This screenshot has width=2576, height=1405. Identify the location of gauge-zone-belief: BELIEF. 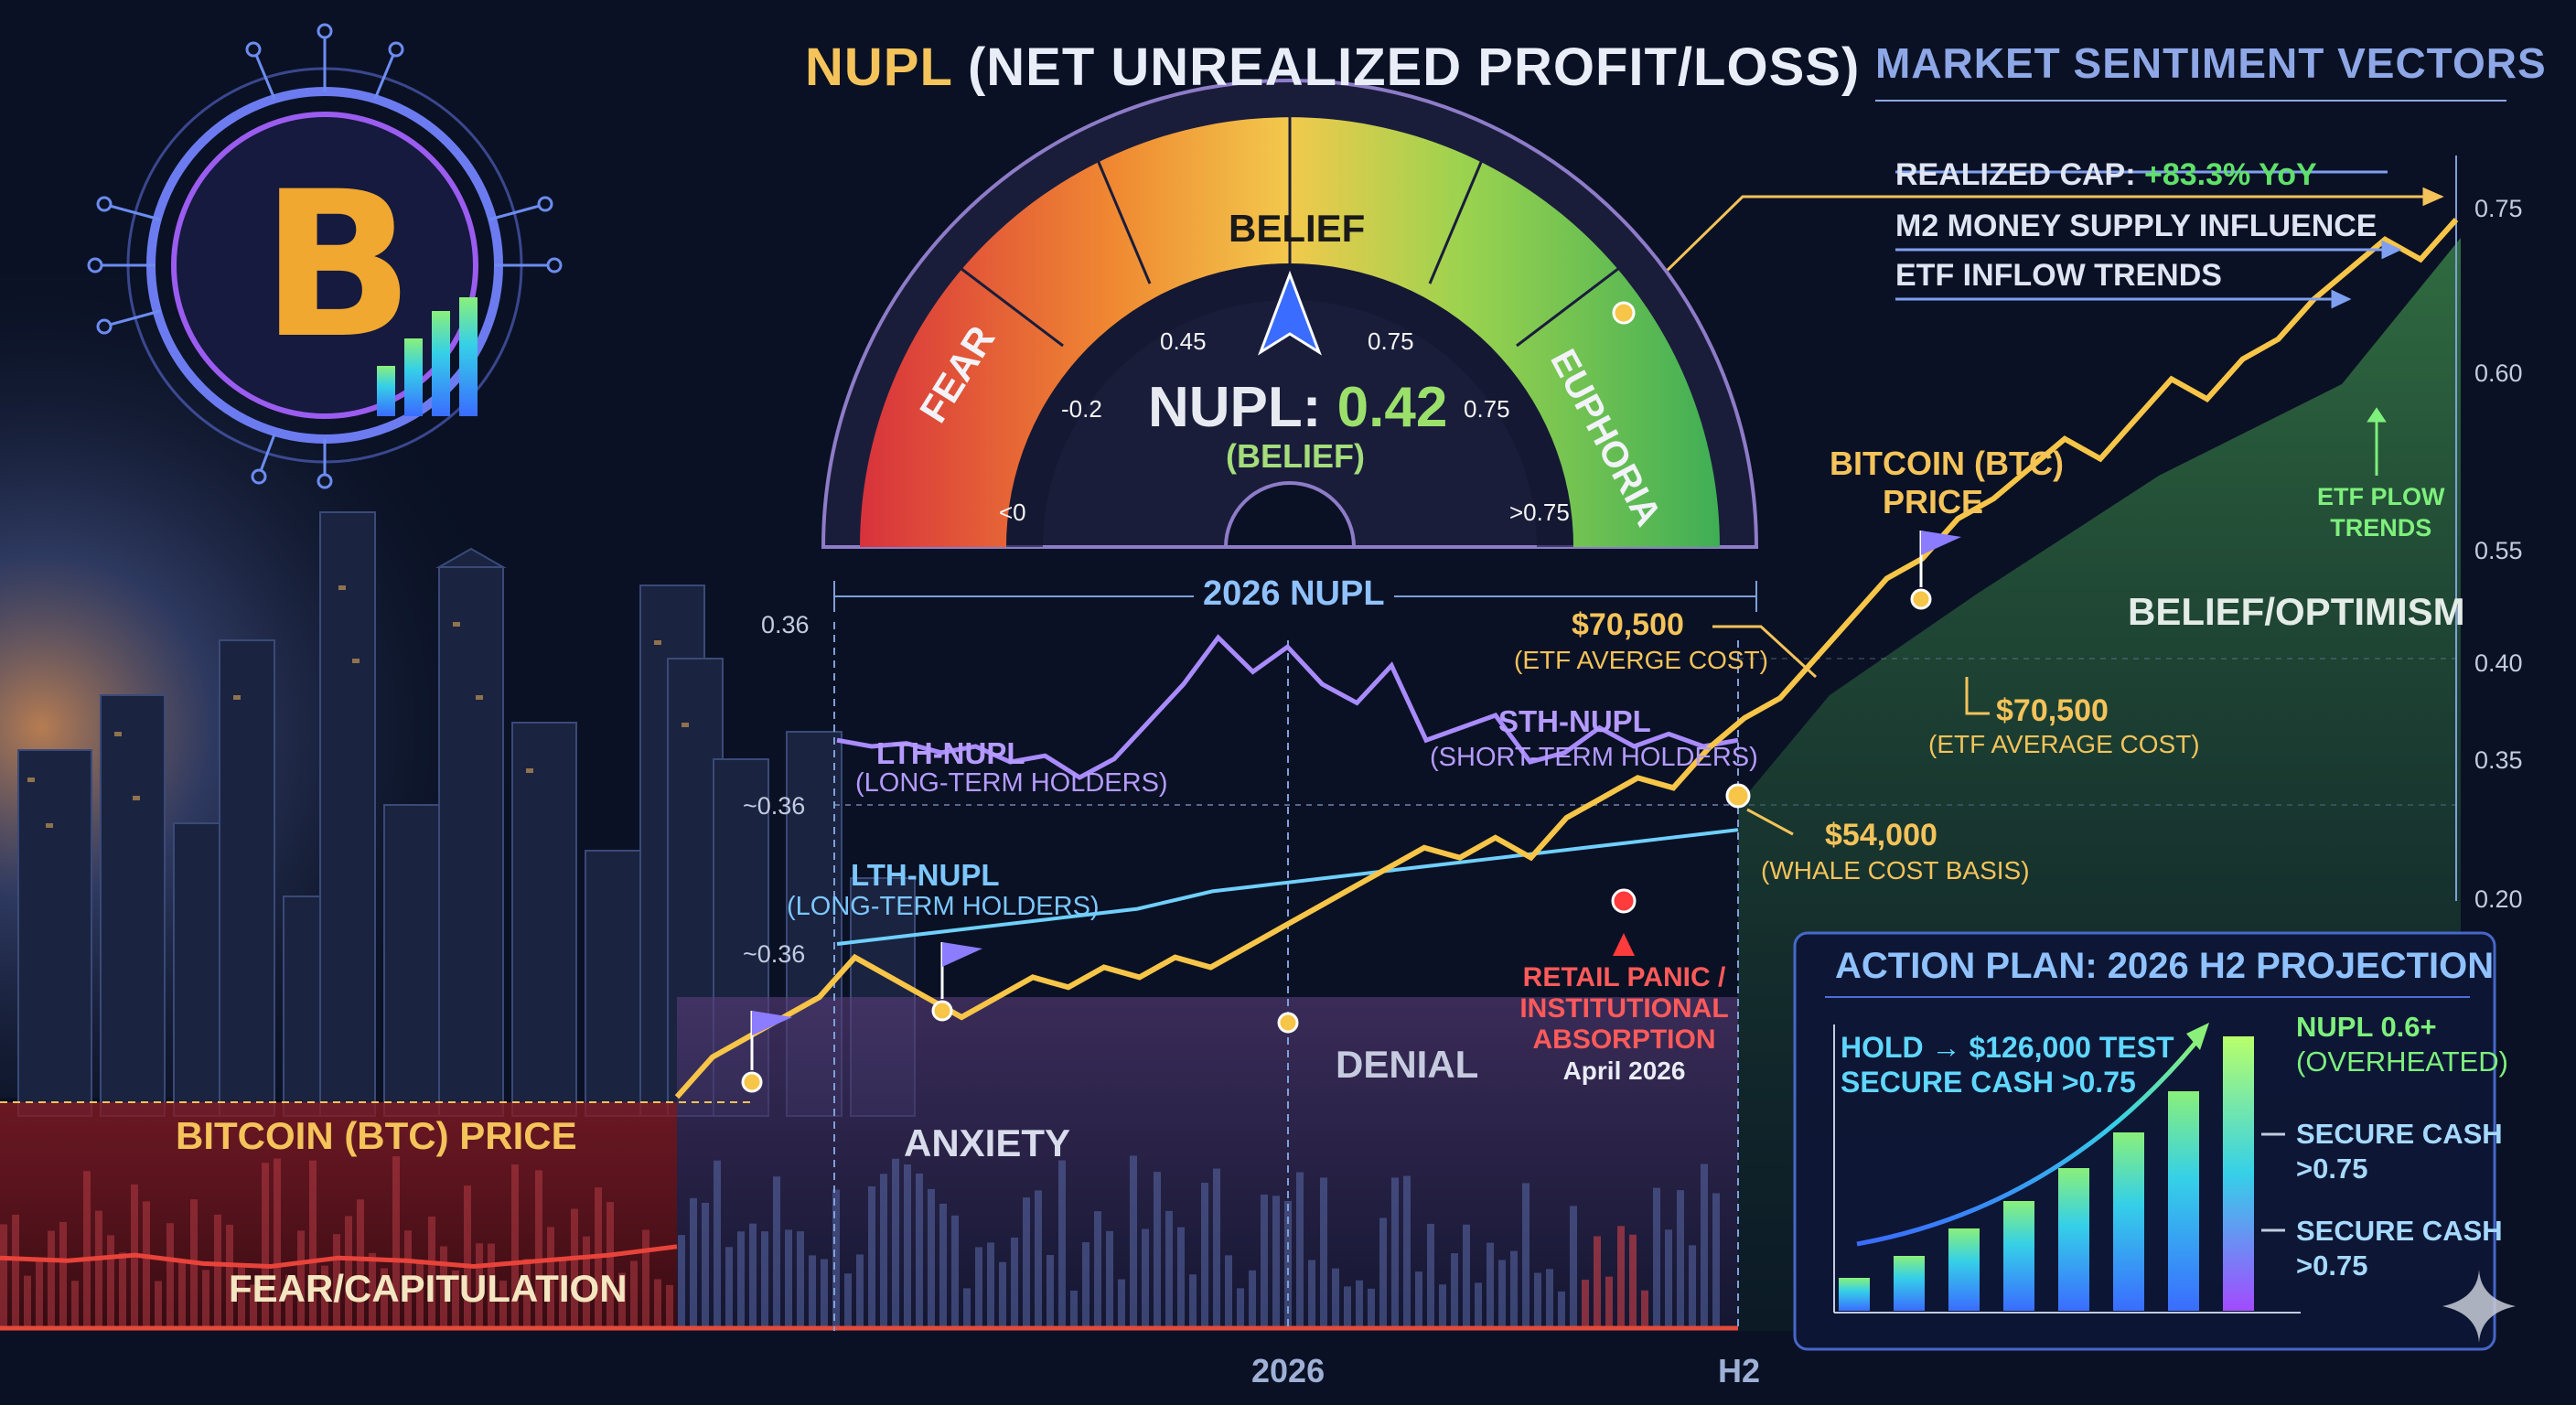
(1298, 229).